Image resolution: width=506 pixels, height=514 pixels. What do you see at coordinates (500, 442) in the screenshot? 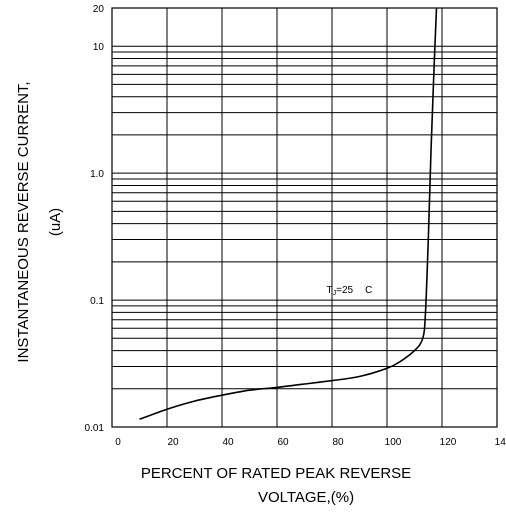
I see `x-tick-label: 140` at bounding box center [500, 442].